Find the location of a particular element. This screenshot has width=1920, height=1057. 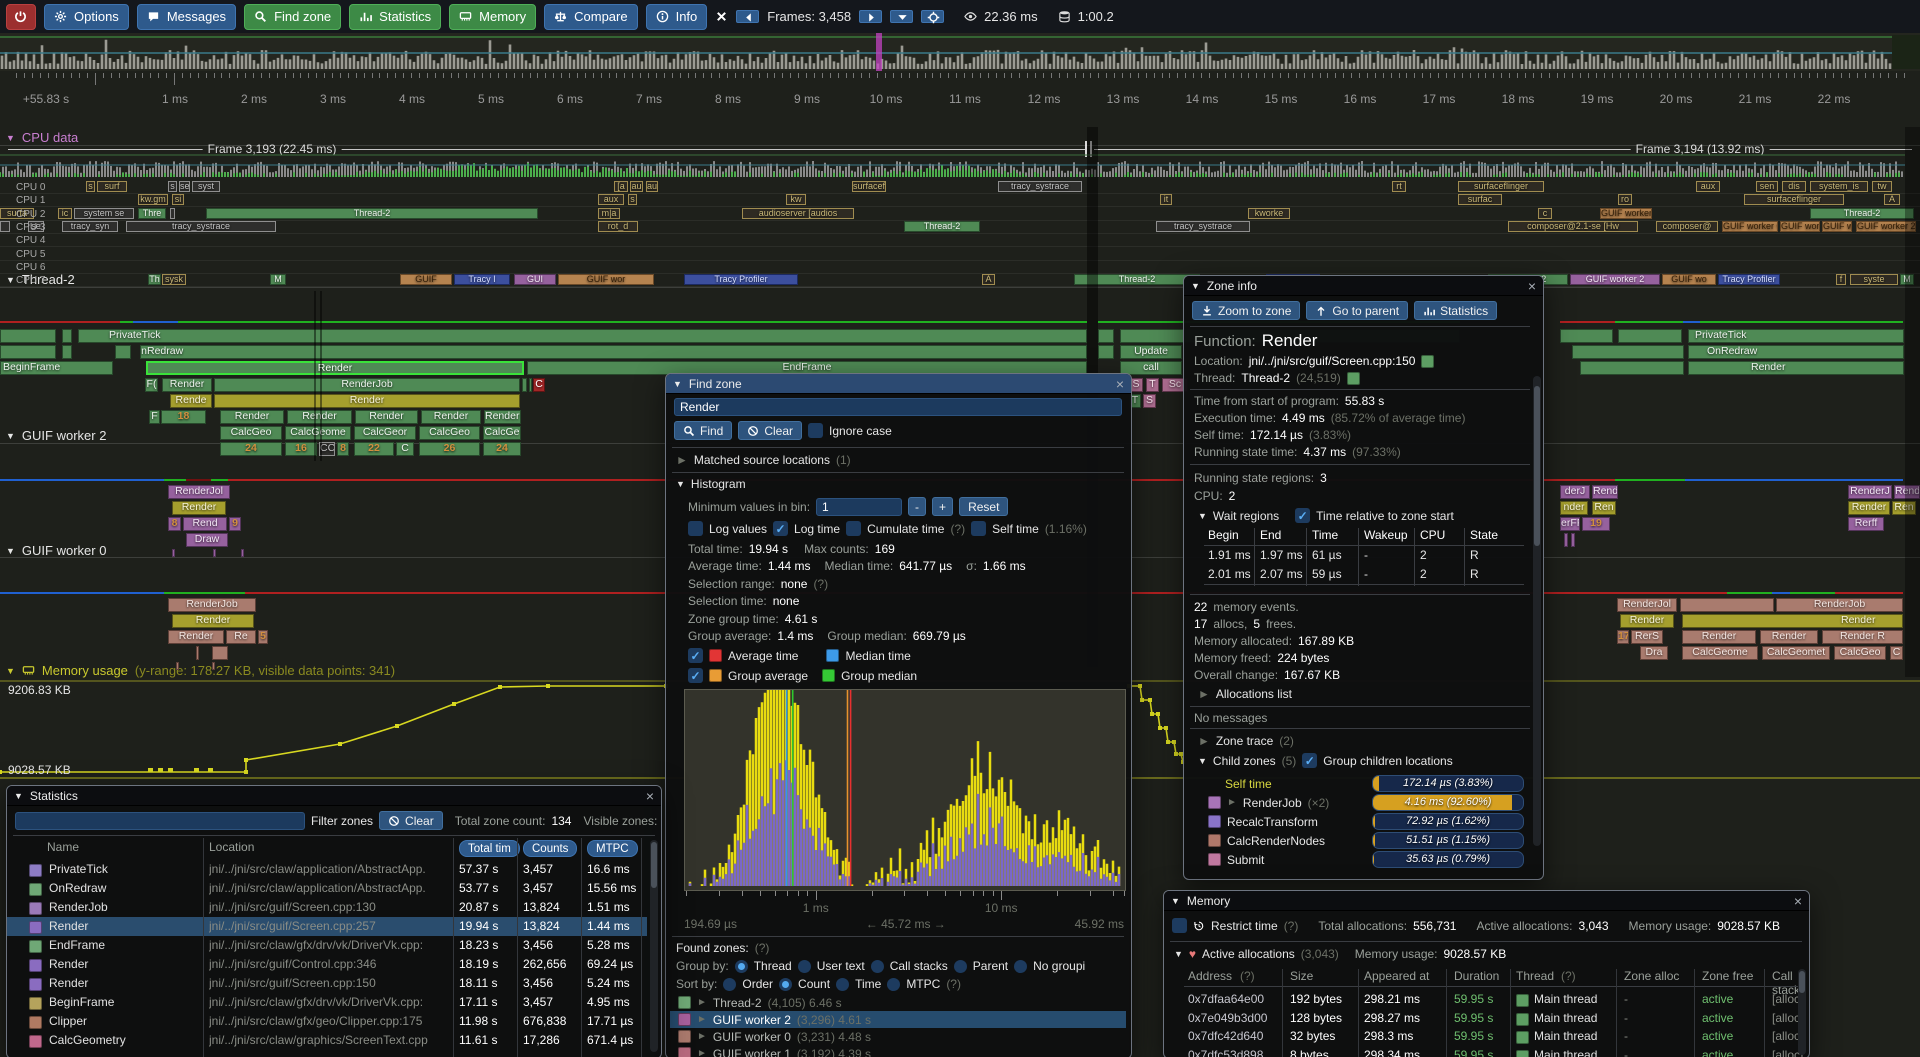

cpu-timeline-zone: c is located at coordinates (1545, 213).